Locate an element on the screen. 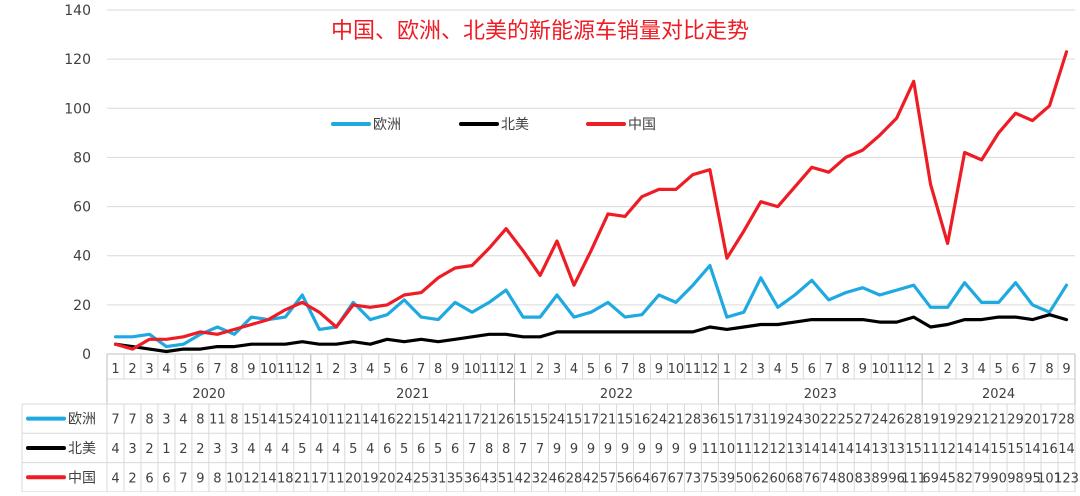  table-series-name: 中国 is located at coordinates (82, 478).